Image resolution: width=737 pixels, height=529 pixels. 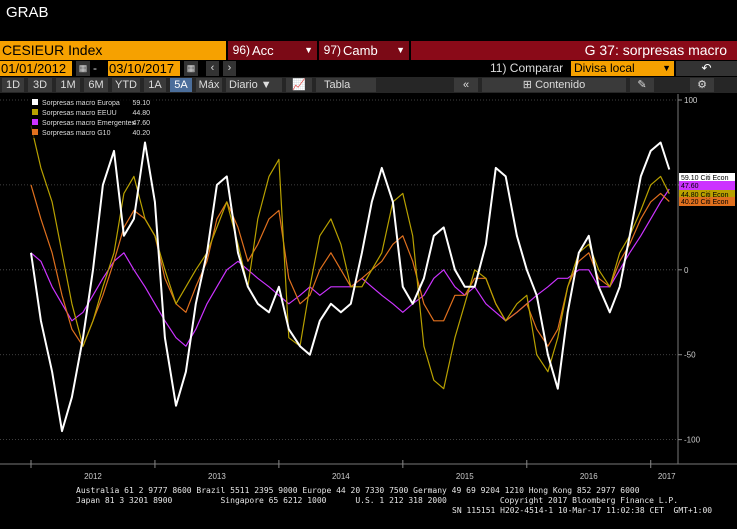 I want to click on legend-background, so click(x=92, y=117).